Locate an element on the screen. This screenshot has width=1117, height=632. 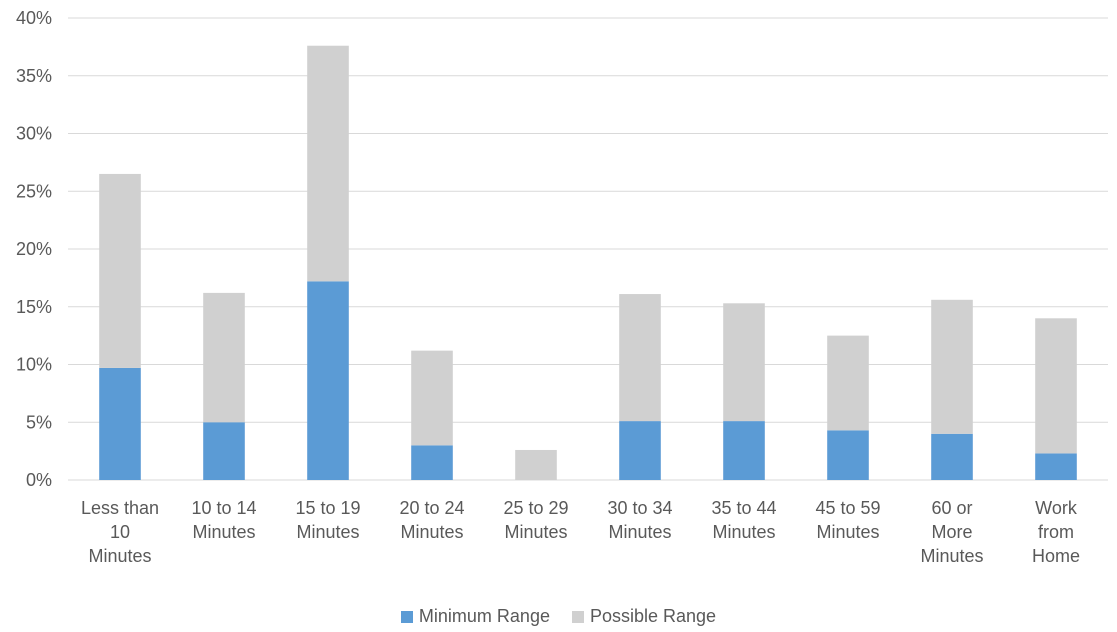
x-tick-label: 10 to 14 is located at coordinates (223, 508).